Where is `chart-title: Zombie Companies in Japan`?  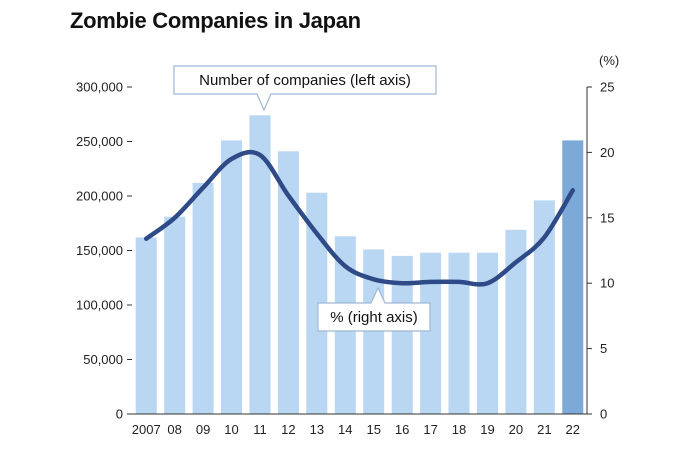
chart-title: Zombie Companies in Japan is located at coordinates (215, 20).